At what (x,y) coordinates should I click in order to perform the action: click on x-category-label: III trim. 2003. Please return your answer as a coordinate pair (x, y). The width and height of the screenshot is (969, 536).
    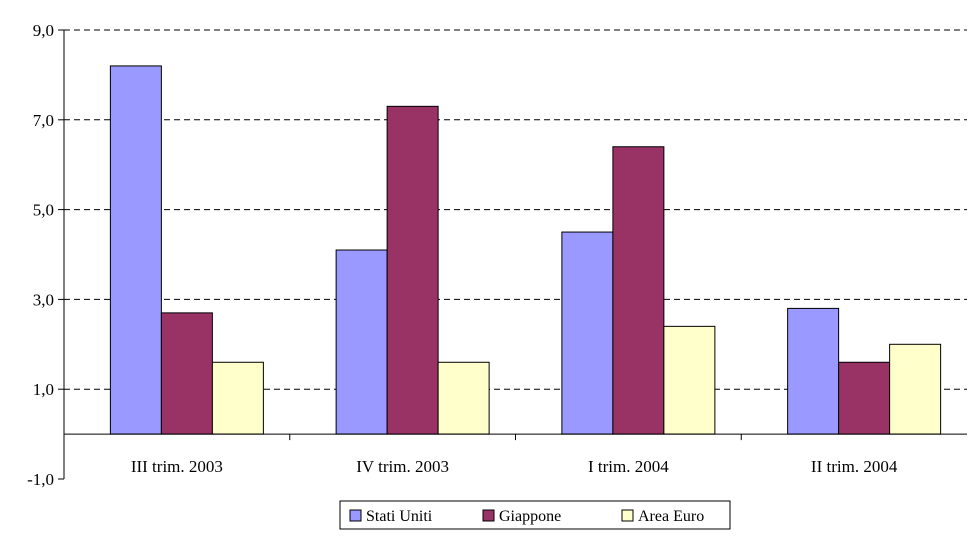
    Looking at the image, I should click on (177, 466).